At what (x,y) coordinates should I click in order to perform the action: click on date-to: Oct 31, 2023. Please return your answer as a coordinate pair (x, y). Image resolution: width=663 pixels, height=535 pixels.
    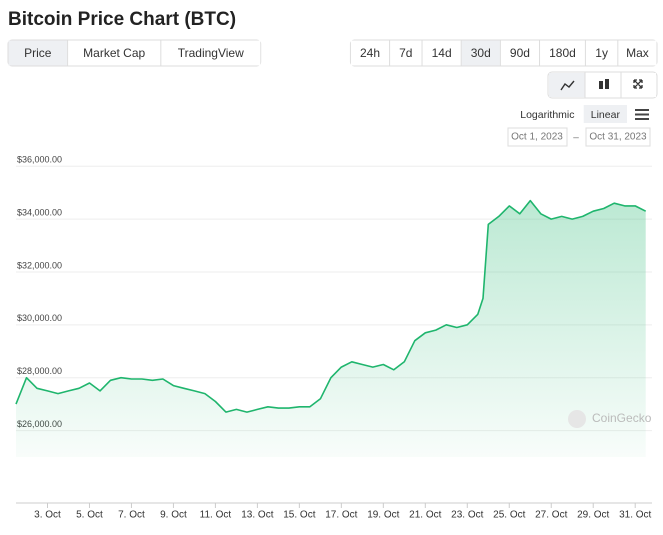
    Looking at the image, I should click on (618, 137).